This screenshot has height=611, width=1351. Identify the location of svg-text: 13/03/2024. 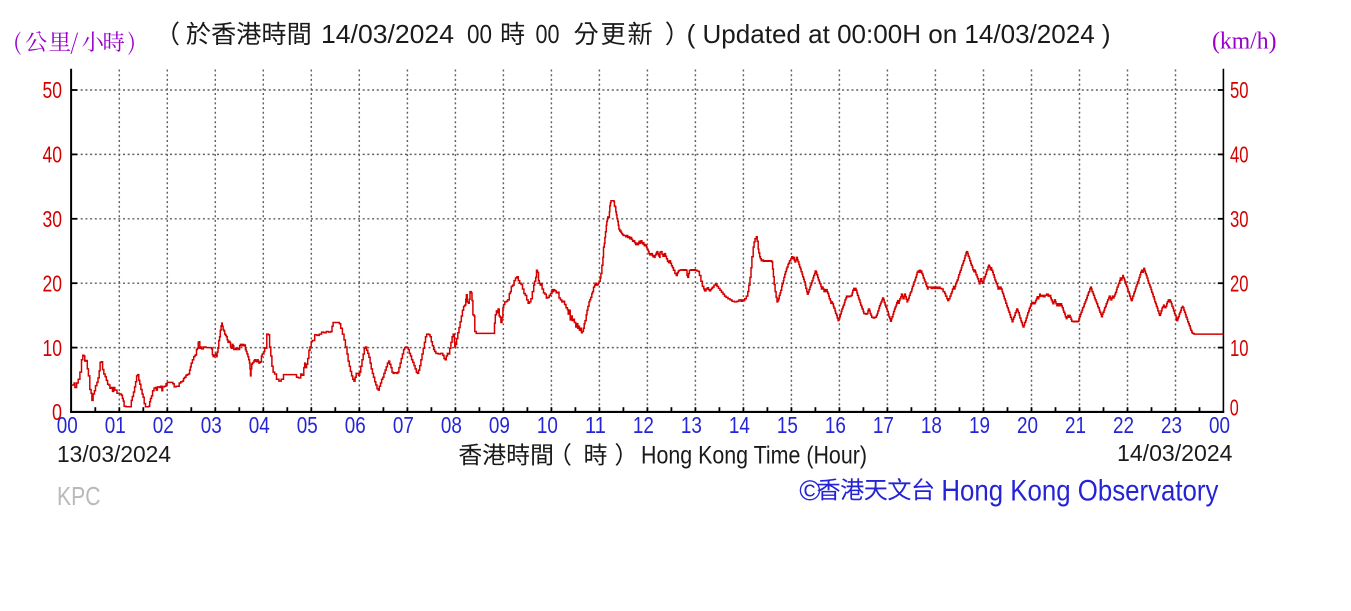
(114, 454).